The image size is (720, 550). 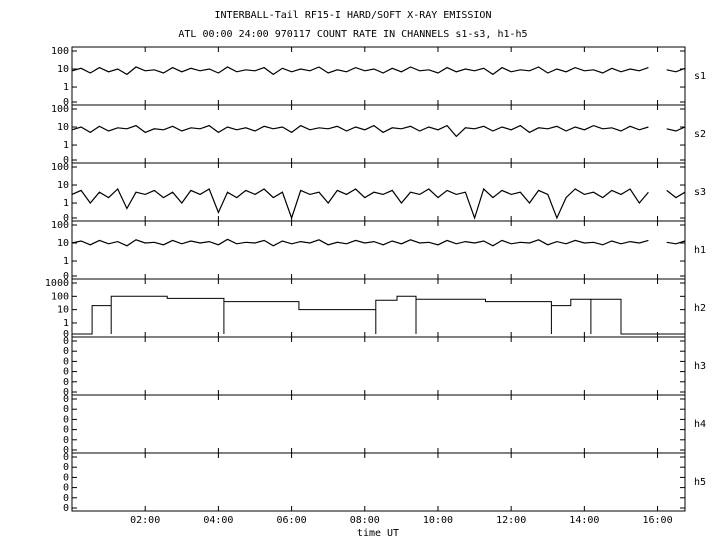 What do you see at coordinates (145, 520) in the screenshot?
I see `x-tick-label: 02:00` at bounding box center [145, 520].